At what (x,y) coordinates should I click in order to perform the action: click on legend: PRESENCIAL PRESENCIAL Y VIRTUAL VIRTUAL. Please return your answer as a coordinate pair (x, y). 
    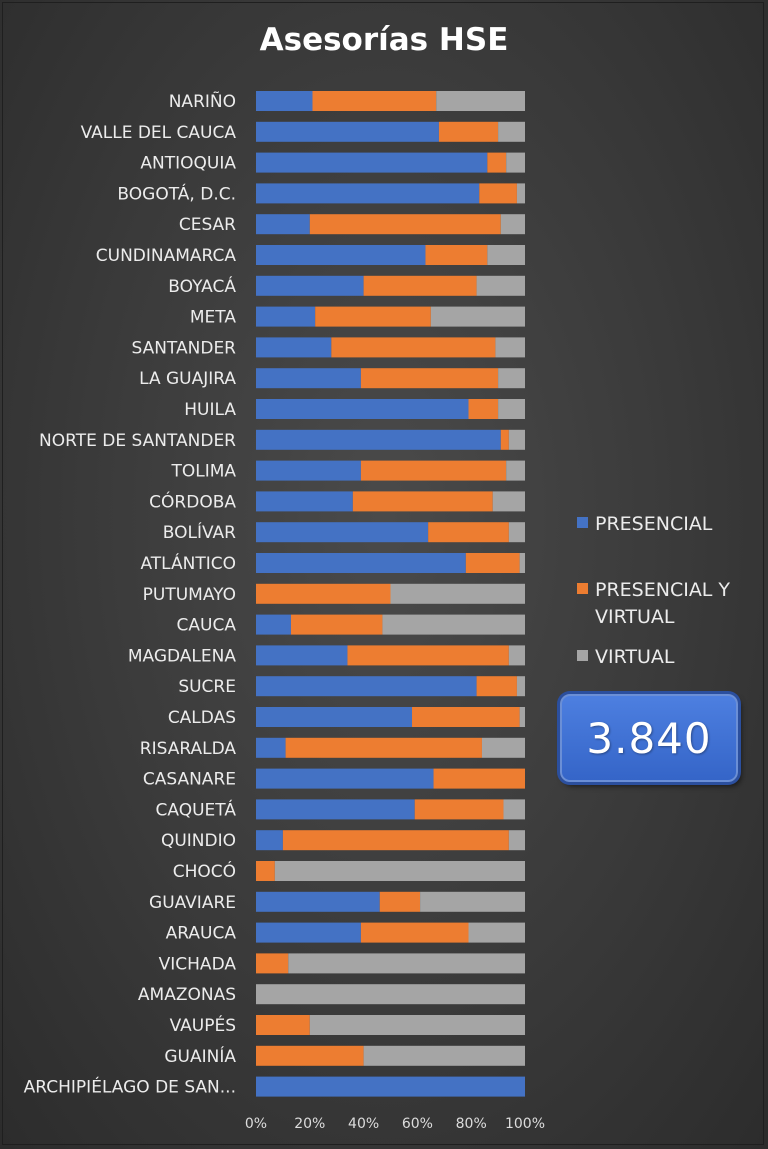
    Looking at the image, I should click on (653, 590).